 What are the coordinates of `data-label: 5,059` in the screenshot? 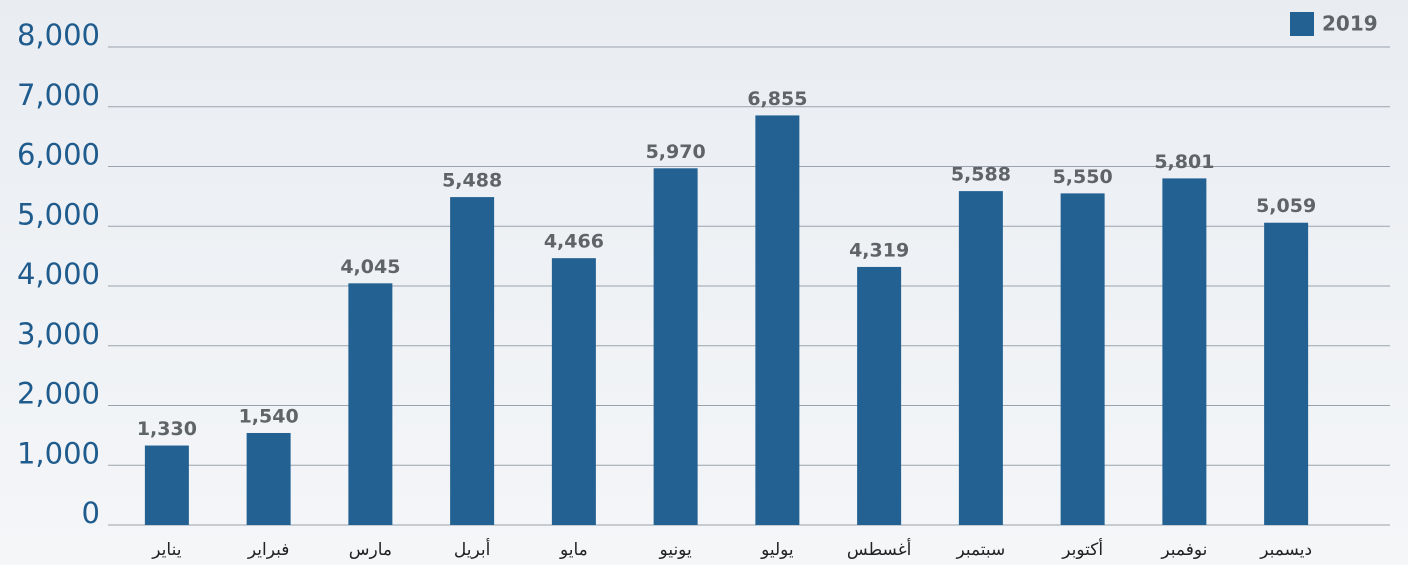 It's located at (1286, 206).